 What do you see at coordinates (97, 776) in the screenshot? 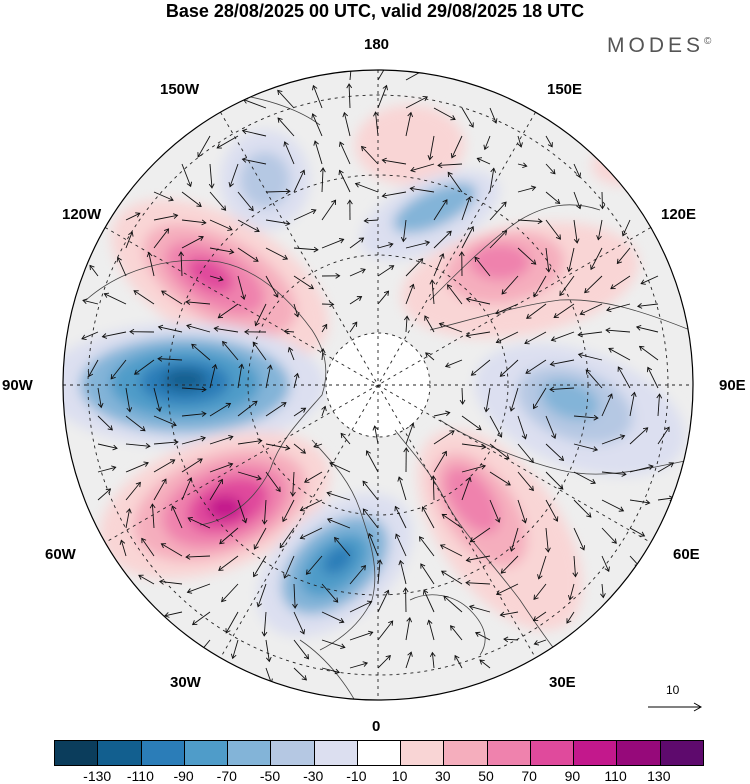
I see `colorbar-tick-label: -130` at bounding box center [97, 776].